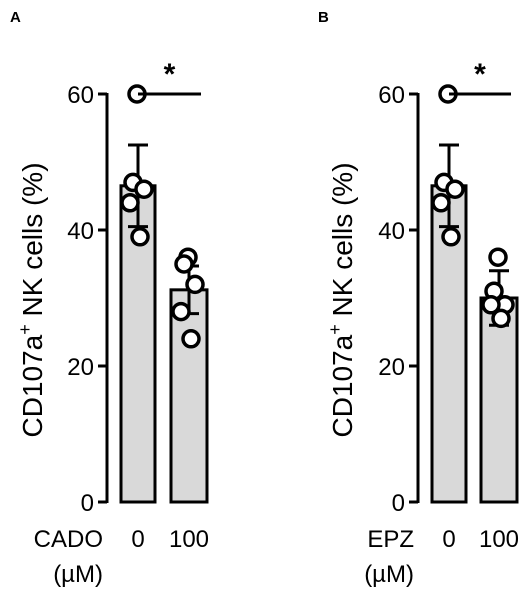 The image size is (529, 594). Describe the element at coordinates (15, 17) in the screenshot. I see `panel-letter: A` at that location.